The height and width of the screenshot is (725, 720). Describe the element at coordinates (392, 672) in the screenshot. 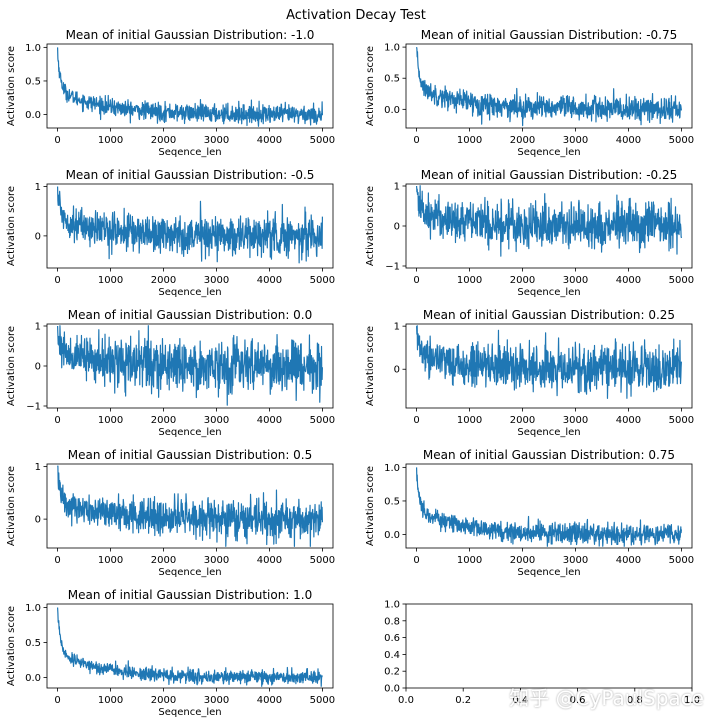

I see `y-tick-label: 0.2` at that location.